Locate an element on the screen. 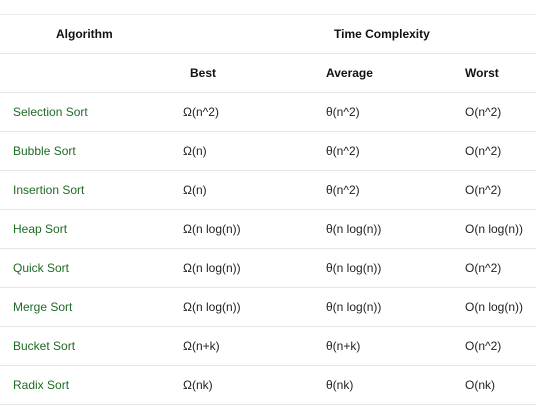 The height and width of the screenshot is (410, 536). worst-case: O(nk) is located at coordinates (493, 385).